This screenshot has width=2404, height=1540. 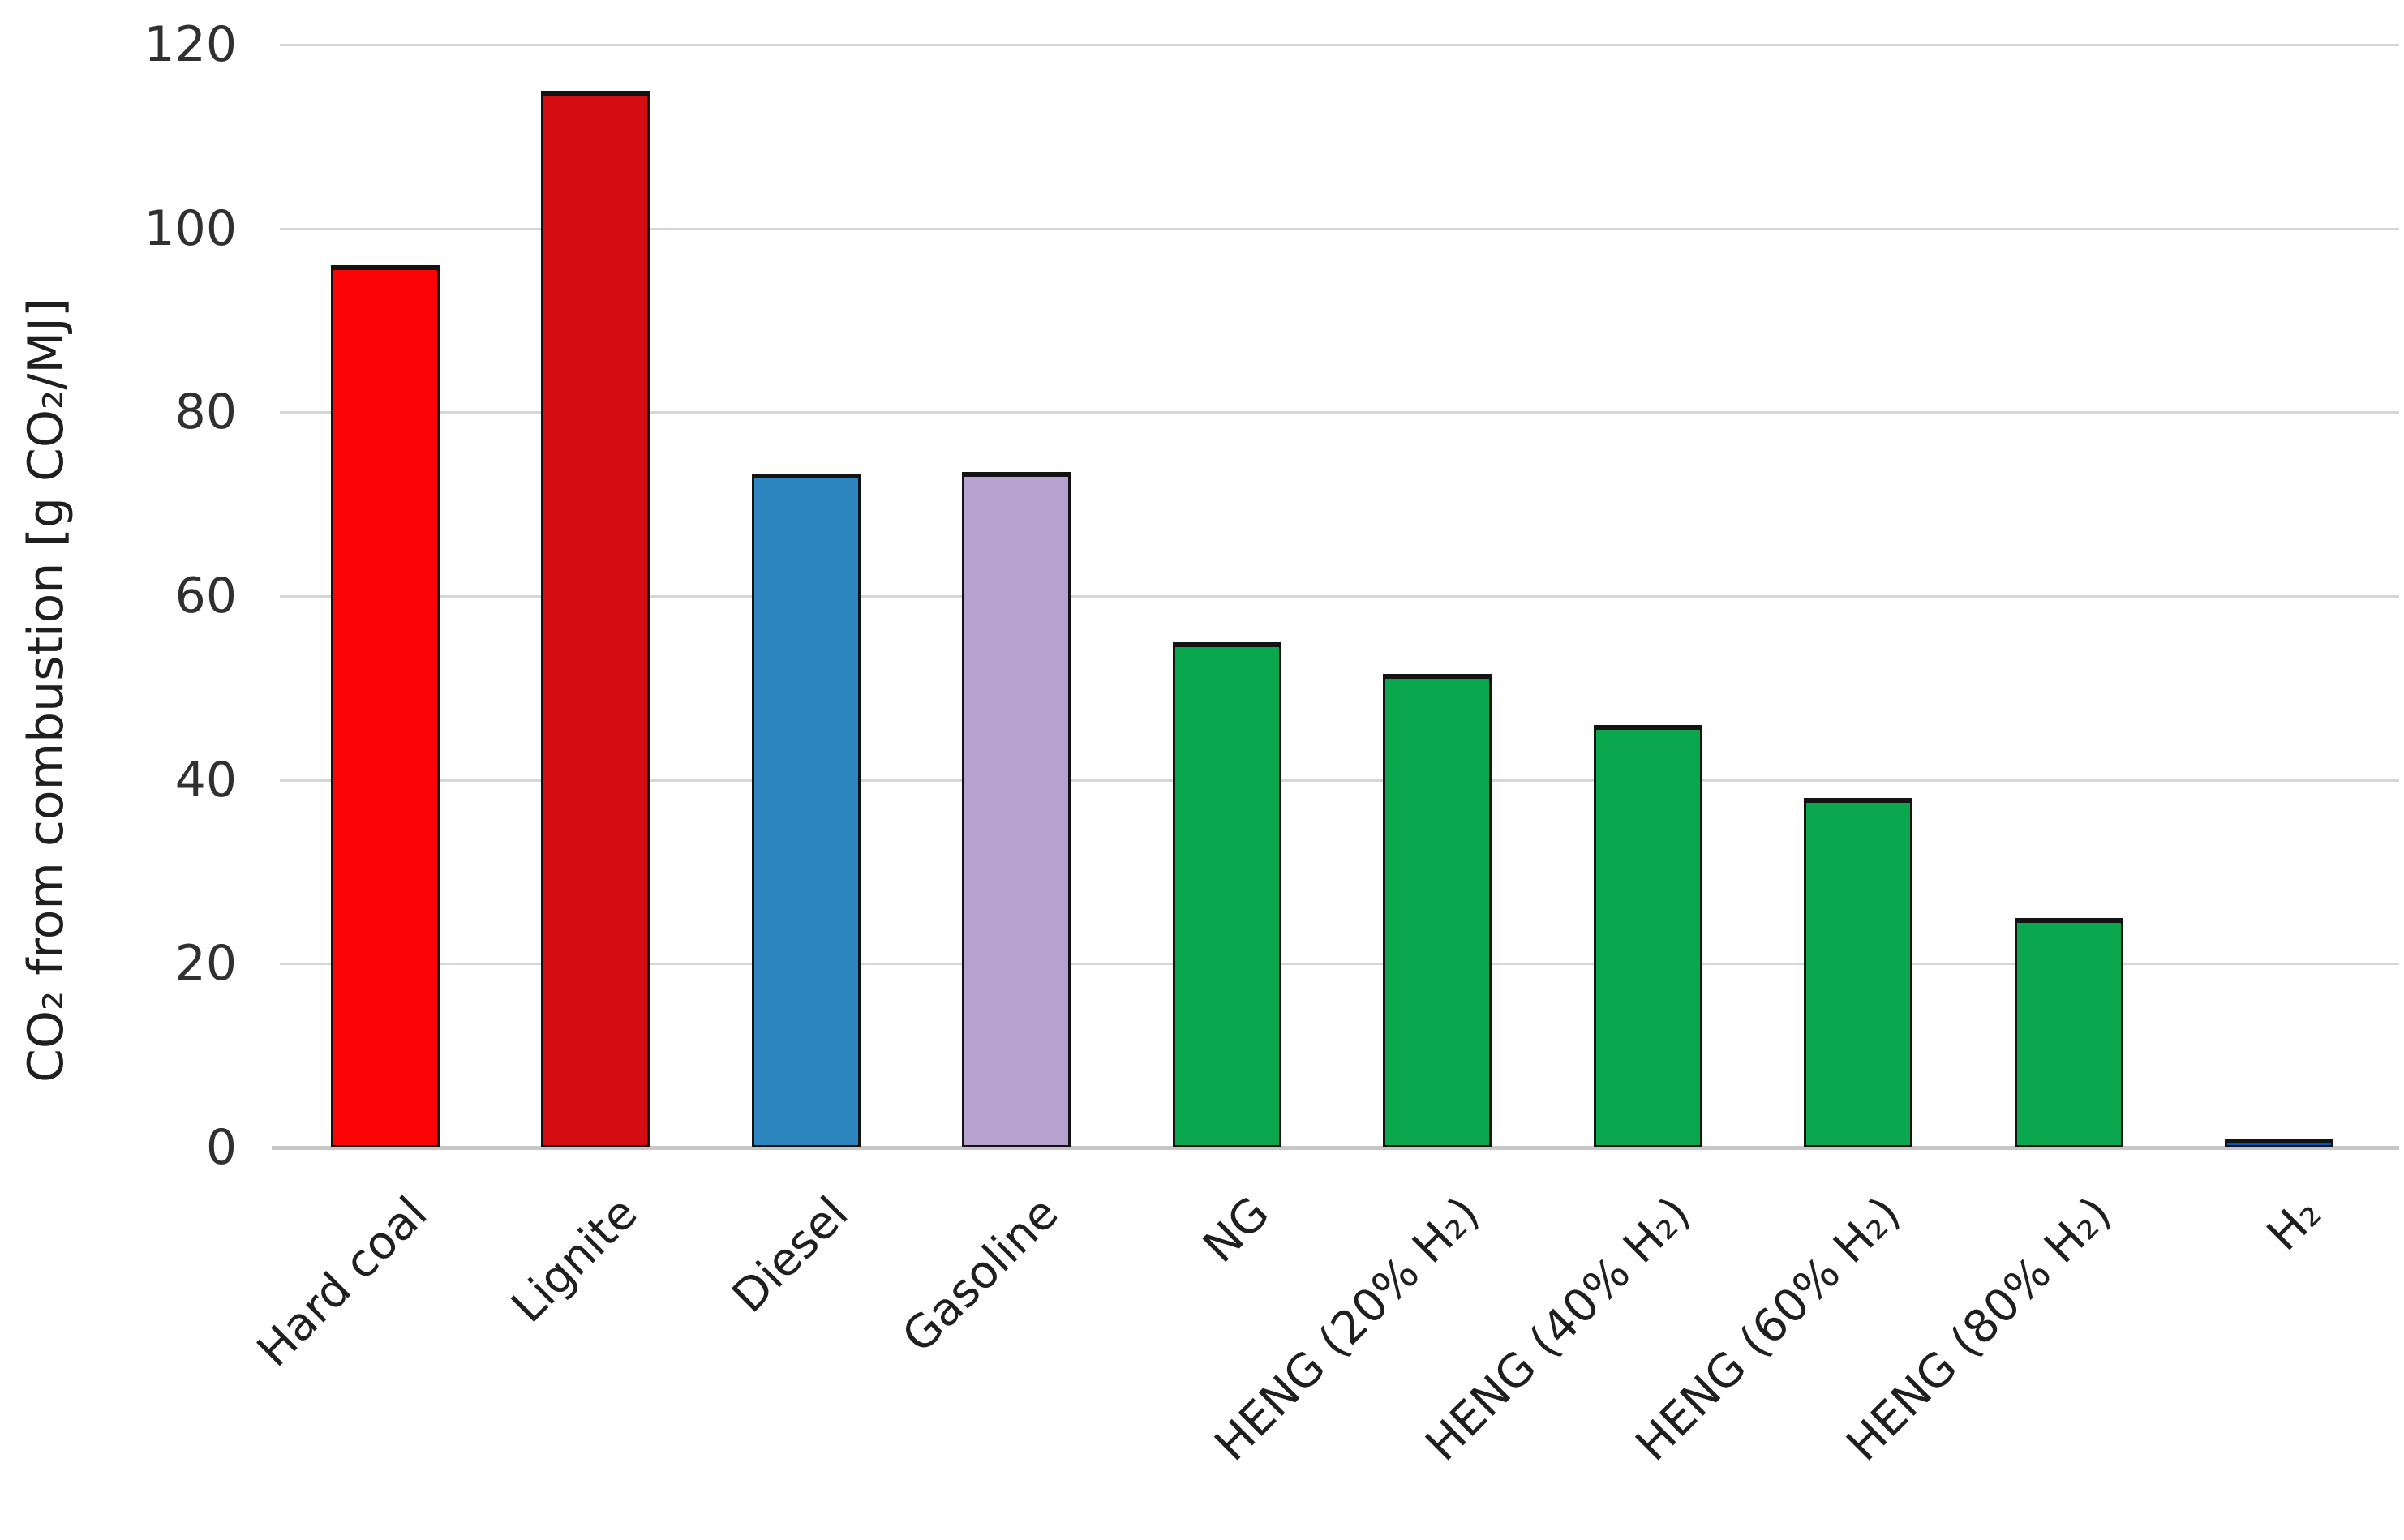 I want to click on bar-heng-20-h, so click(x=1437, y=910).